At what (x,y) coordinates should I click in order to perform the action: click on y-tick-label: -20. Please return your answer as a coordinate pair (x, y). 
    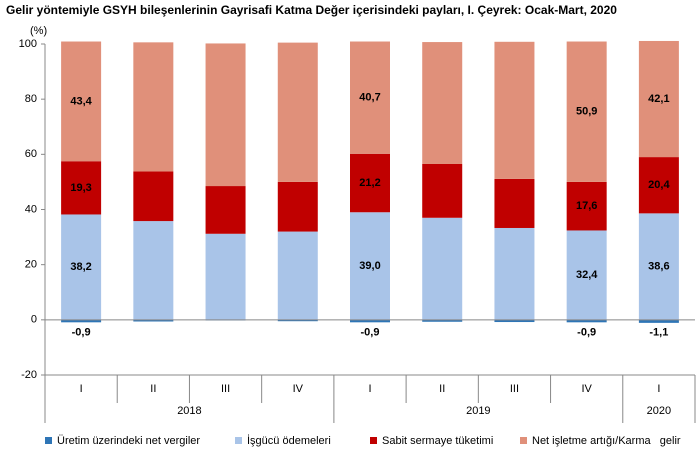
    Looking at the image, I should click on (29, 375).